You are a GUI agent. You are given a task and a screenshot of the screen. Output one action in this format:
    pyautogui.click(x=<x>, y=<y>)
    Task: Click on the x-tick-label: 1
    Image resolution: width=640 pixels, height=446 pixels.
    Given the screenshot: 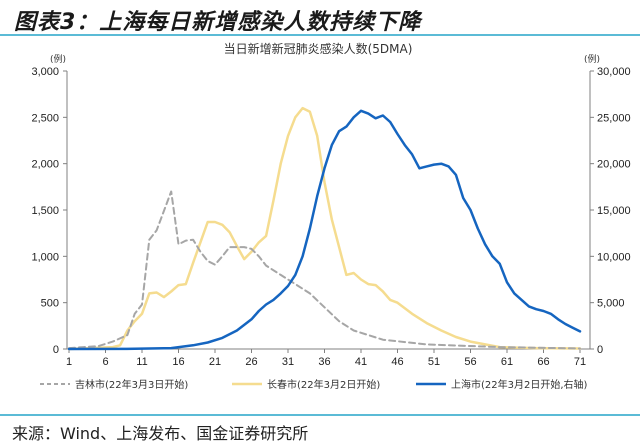 What is the action you would take?
    pyautogui.click(x=69, y=362)
    